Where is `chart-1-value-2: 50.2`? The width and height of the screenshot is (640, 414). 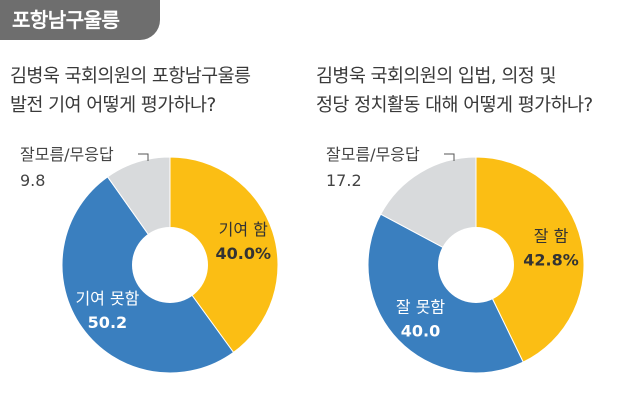 chart-1-value-2: 50.2 is located at coordinates (107, 322).